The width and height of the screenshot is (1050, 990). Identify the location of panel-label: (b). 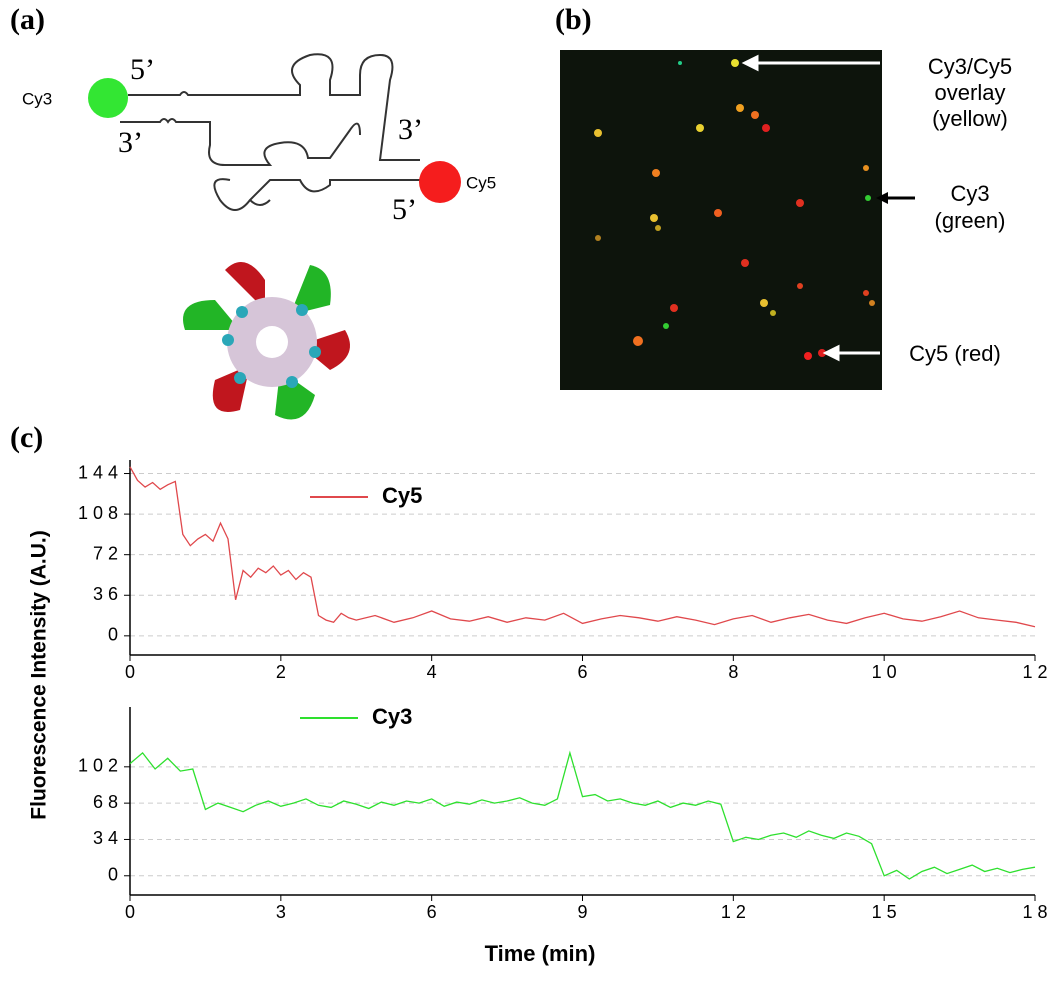
(573, 19).